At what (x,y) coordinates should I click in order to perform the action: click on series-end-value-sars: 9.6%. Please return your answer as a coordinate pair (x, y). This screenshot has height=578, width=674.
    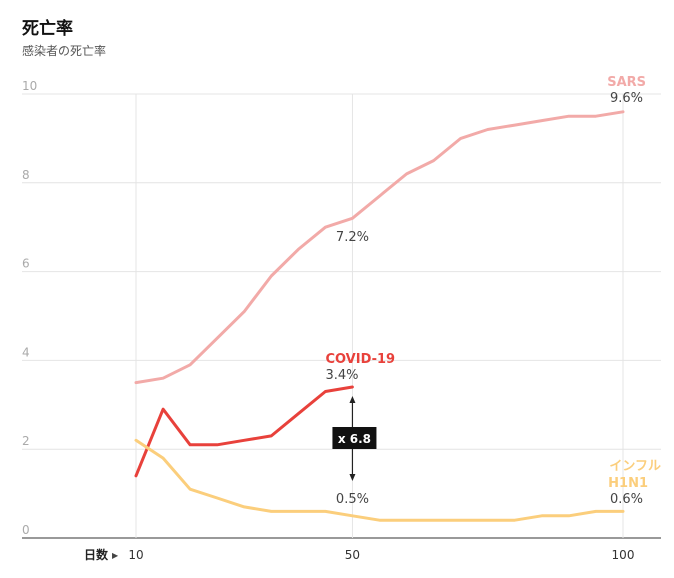
    Looking at the image, I should click on (626, 98).